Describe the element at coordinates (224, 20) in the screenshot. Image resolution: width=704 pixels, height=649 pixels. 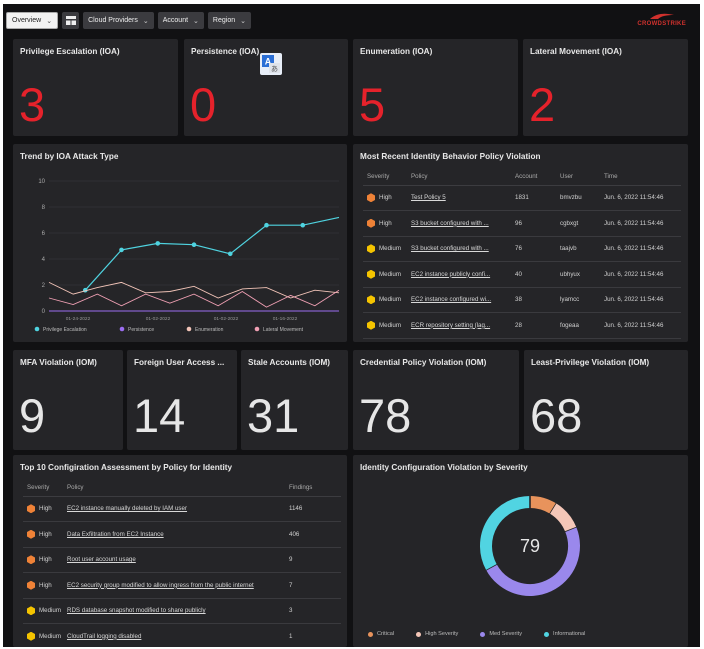
I see `region-label: Region` at that location.